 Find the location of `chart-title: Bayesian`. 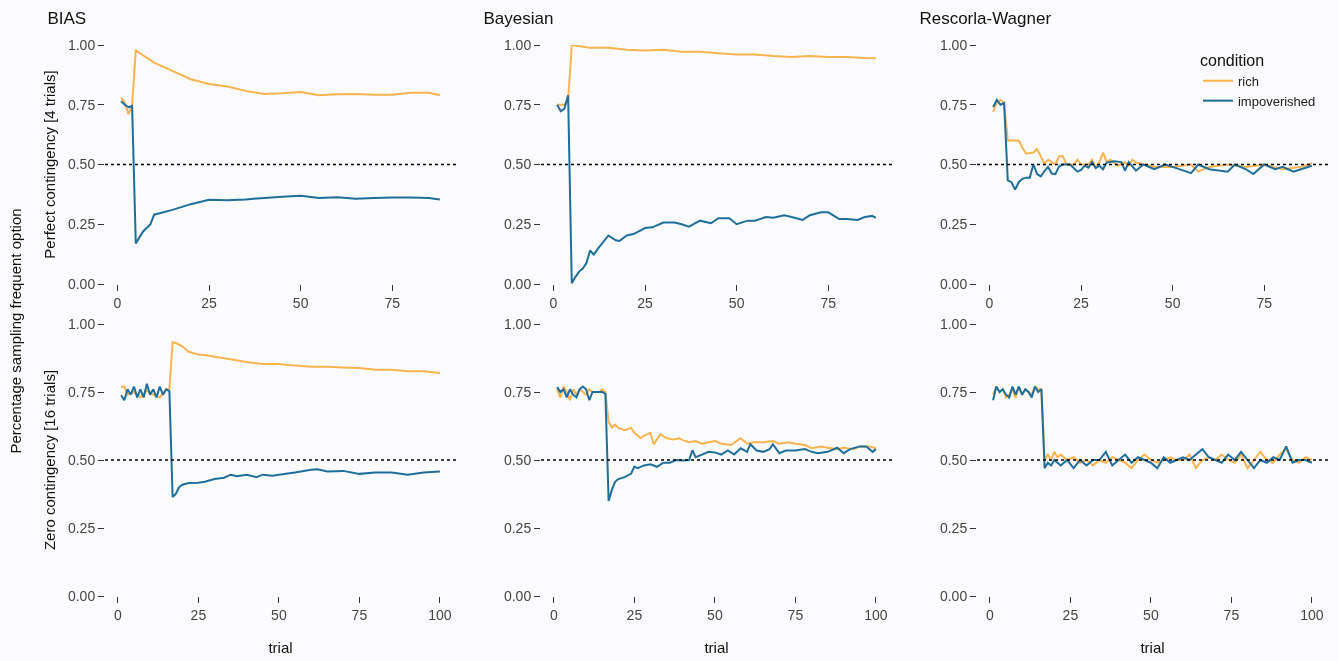

chart-title: Bayesian is located at coordinates (518, 19).